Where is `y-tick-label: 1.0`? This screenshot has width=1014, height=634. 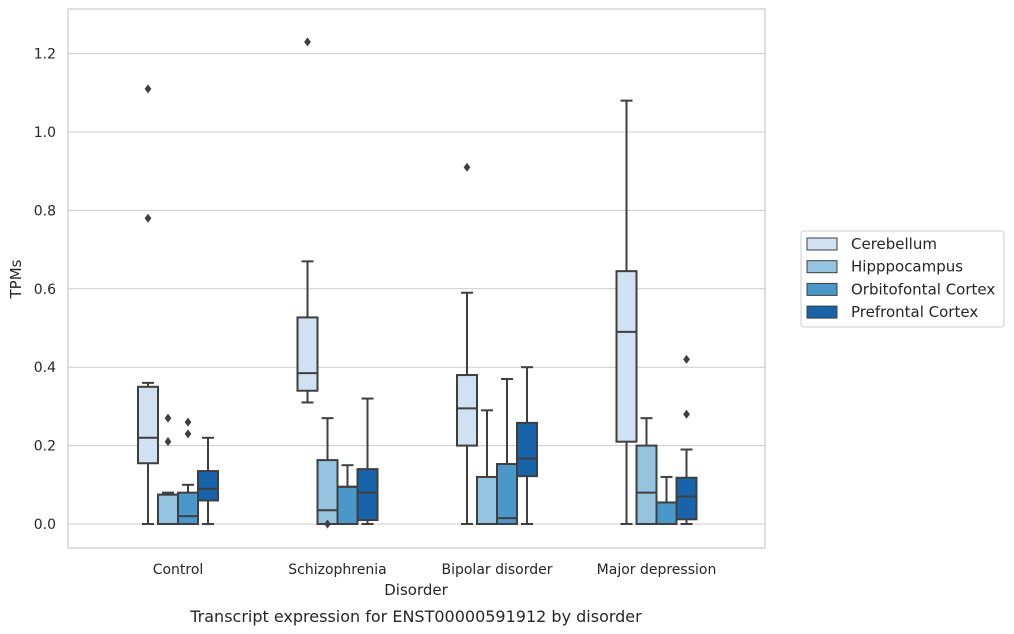 y-tick-label: 1.0 is located at coordinates (45, 133).